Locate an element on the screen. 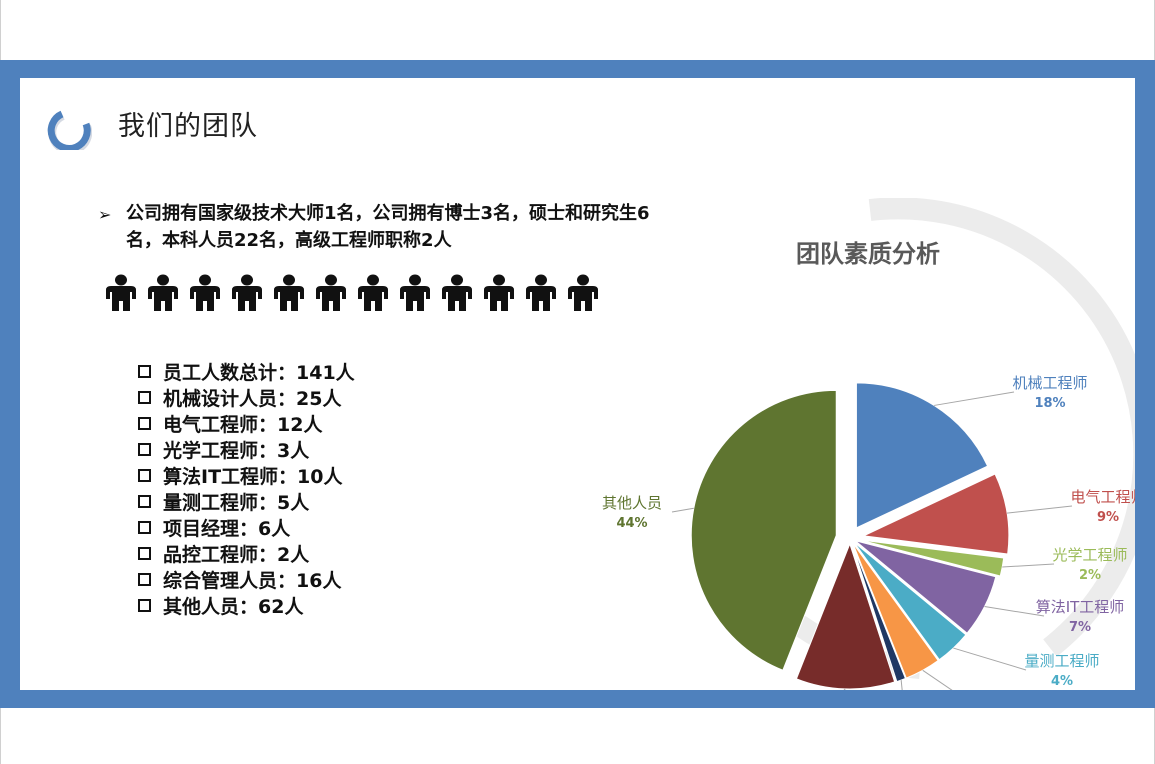  top-margin is located at coordinates (577, 30).